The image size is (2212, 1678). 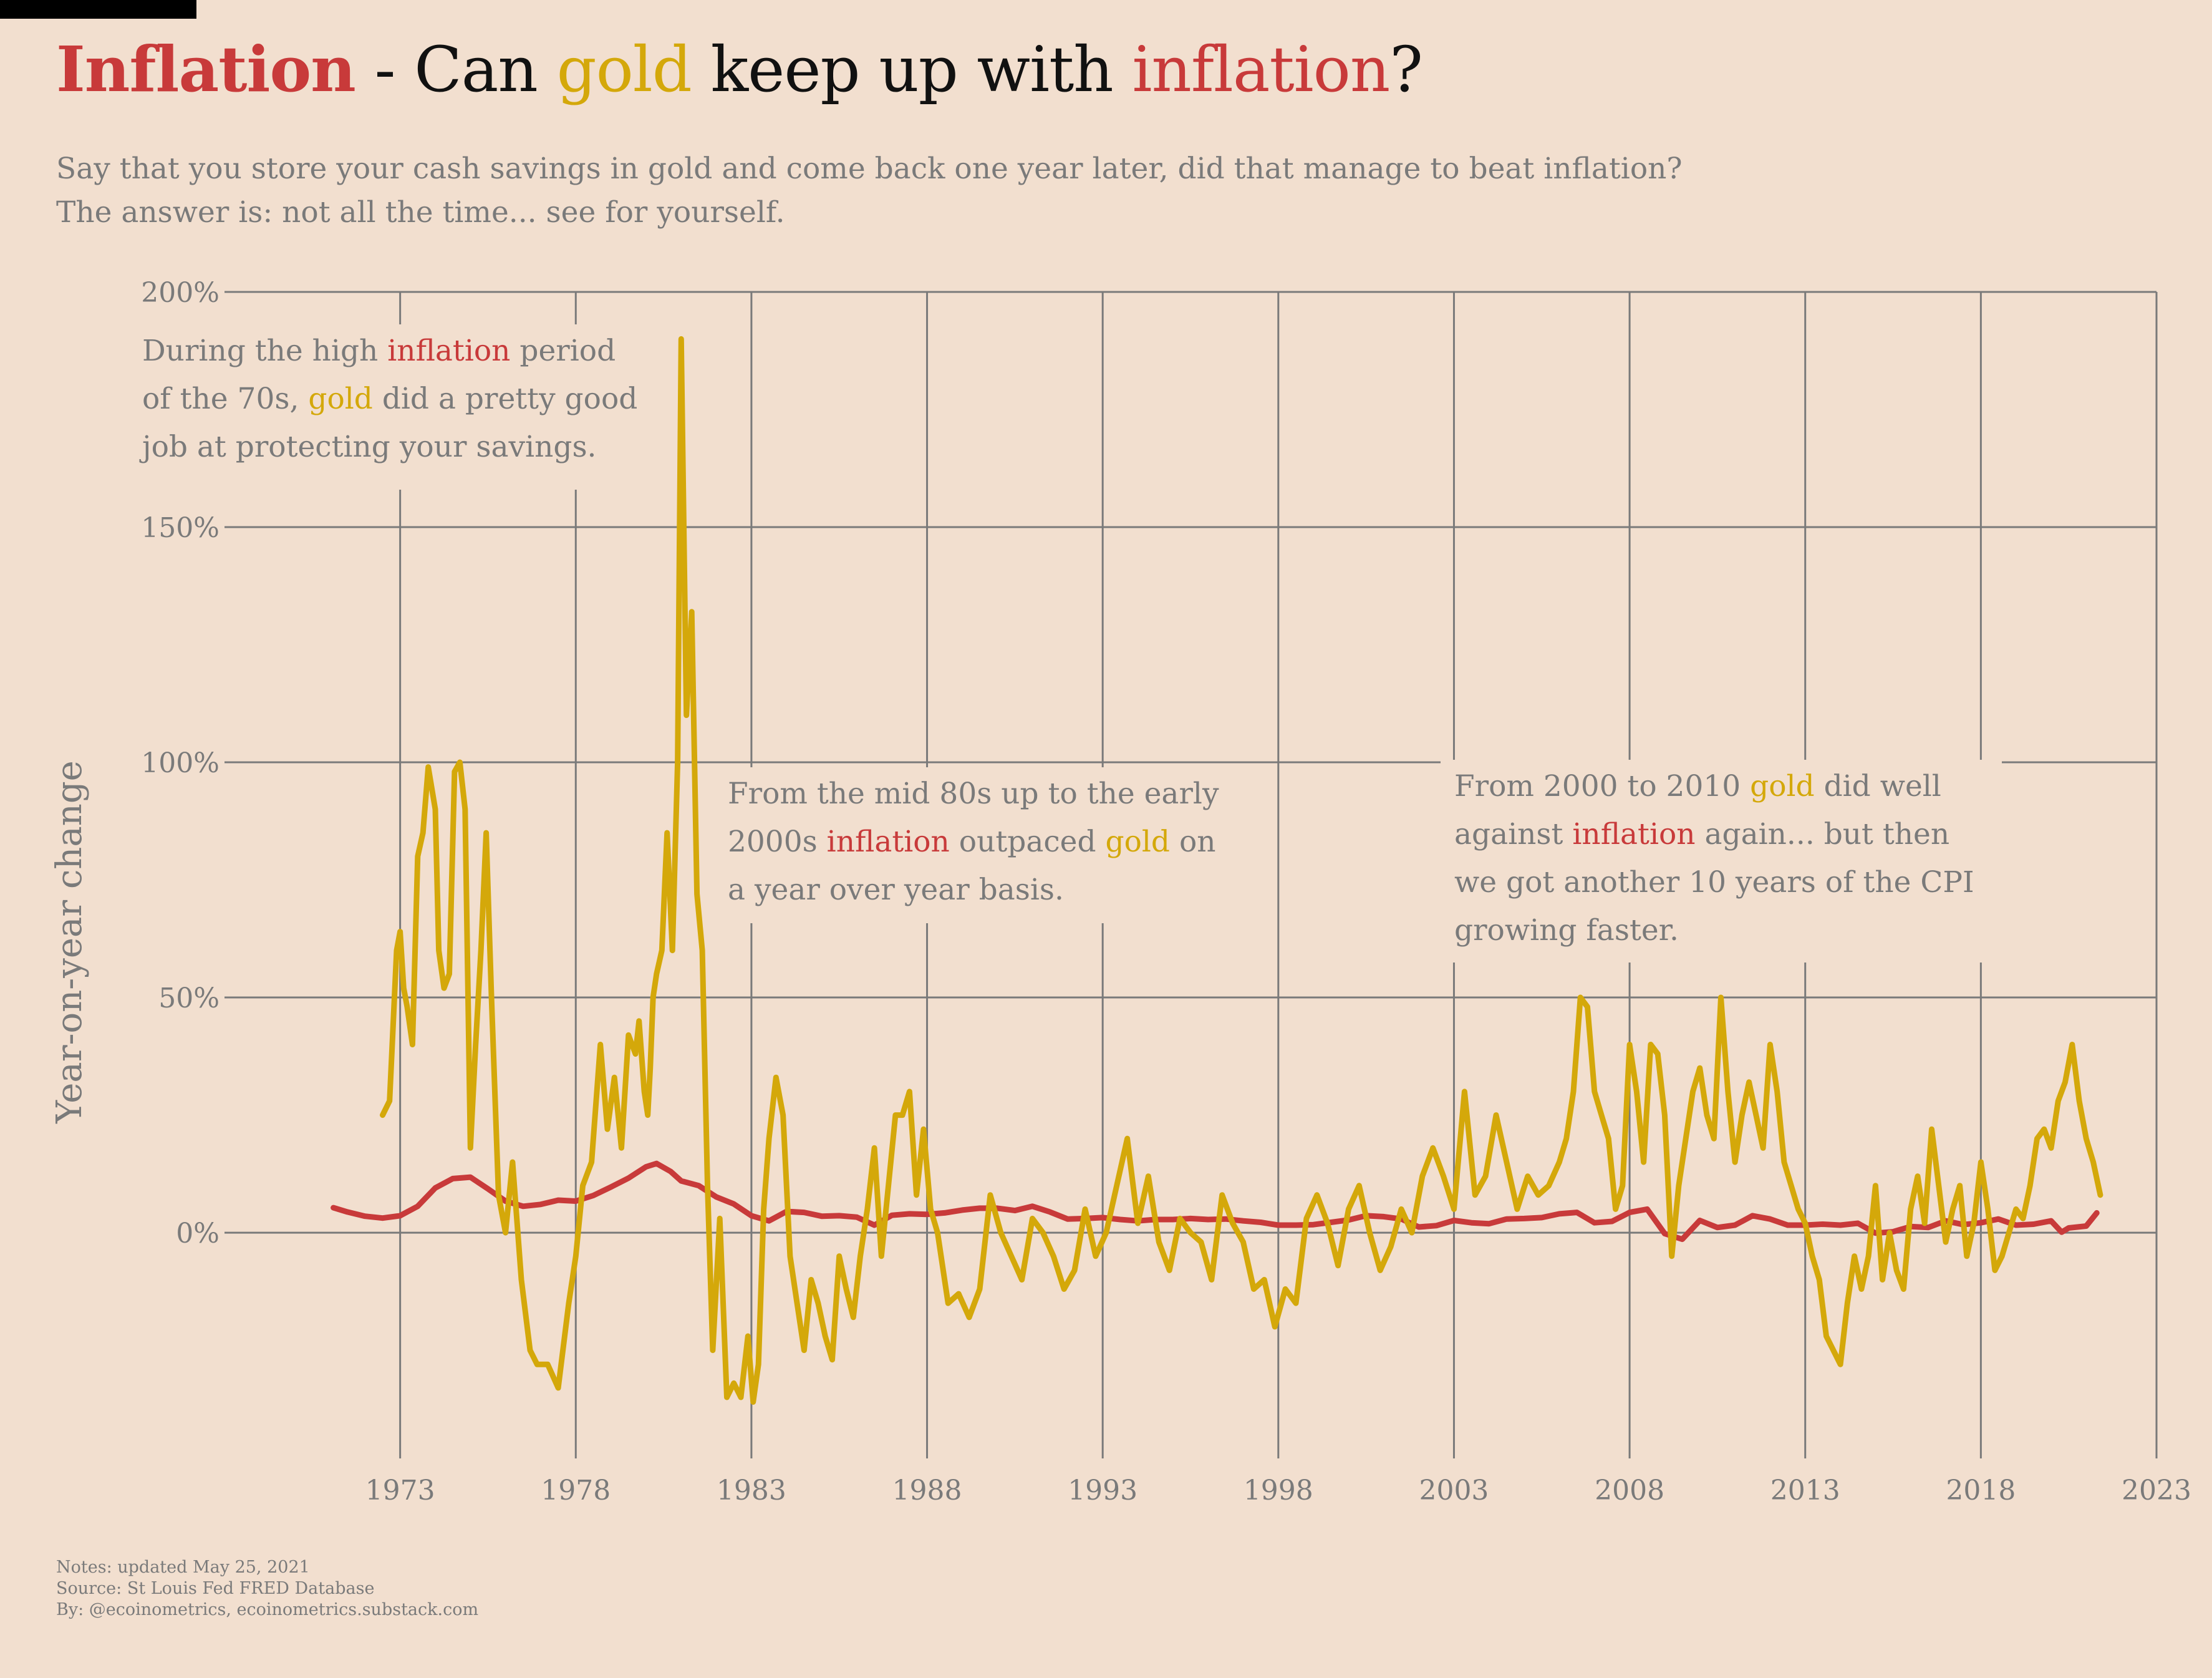 I want to click on y-tick-label: 200%, so click(x=180, y=293).